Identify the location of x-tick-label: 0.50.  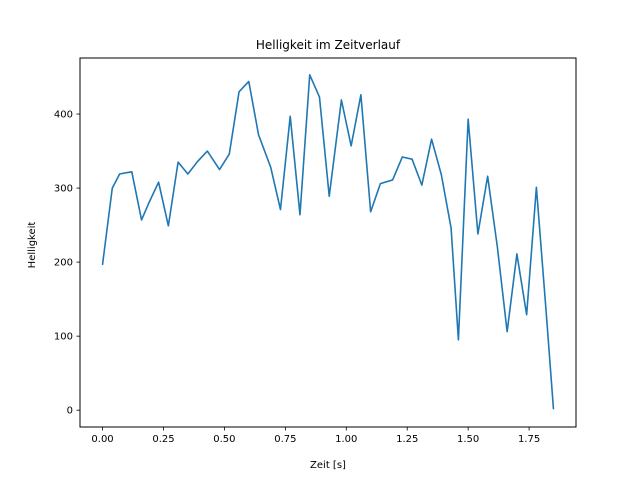
(224, 439).